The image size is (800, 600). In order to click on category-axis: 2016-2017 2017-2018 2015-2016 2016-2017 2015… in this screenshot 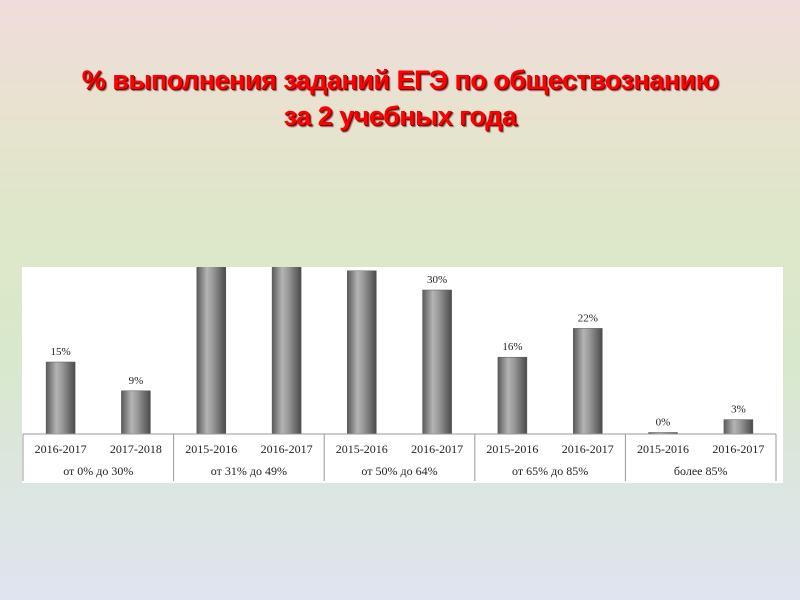, I will do `click(399, 457)`.